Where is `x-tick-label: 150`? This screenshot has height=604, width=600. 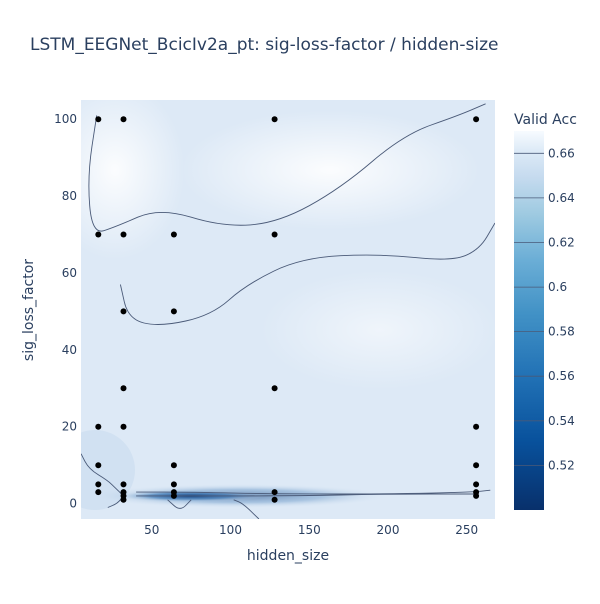
x-tick-label: 150 is located at coordinates (309, 530).